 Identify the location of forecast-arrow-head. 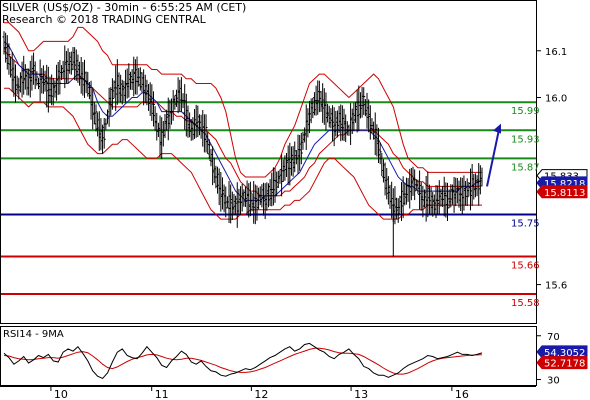
(497, 128).